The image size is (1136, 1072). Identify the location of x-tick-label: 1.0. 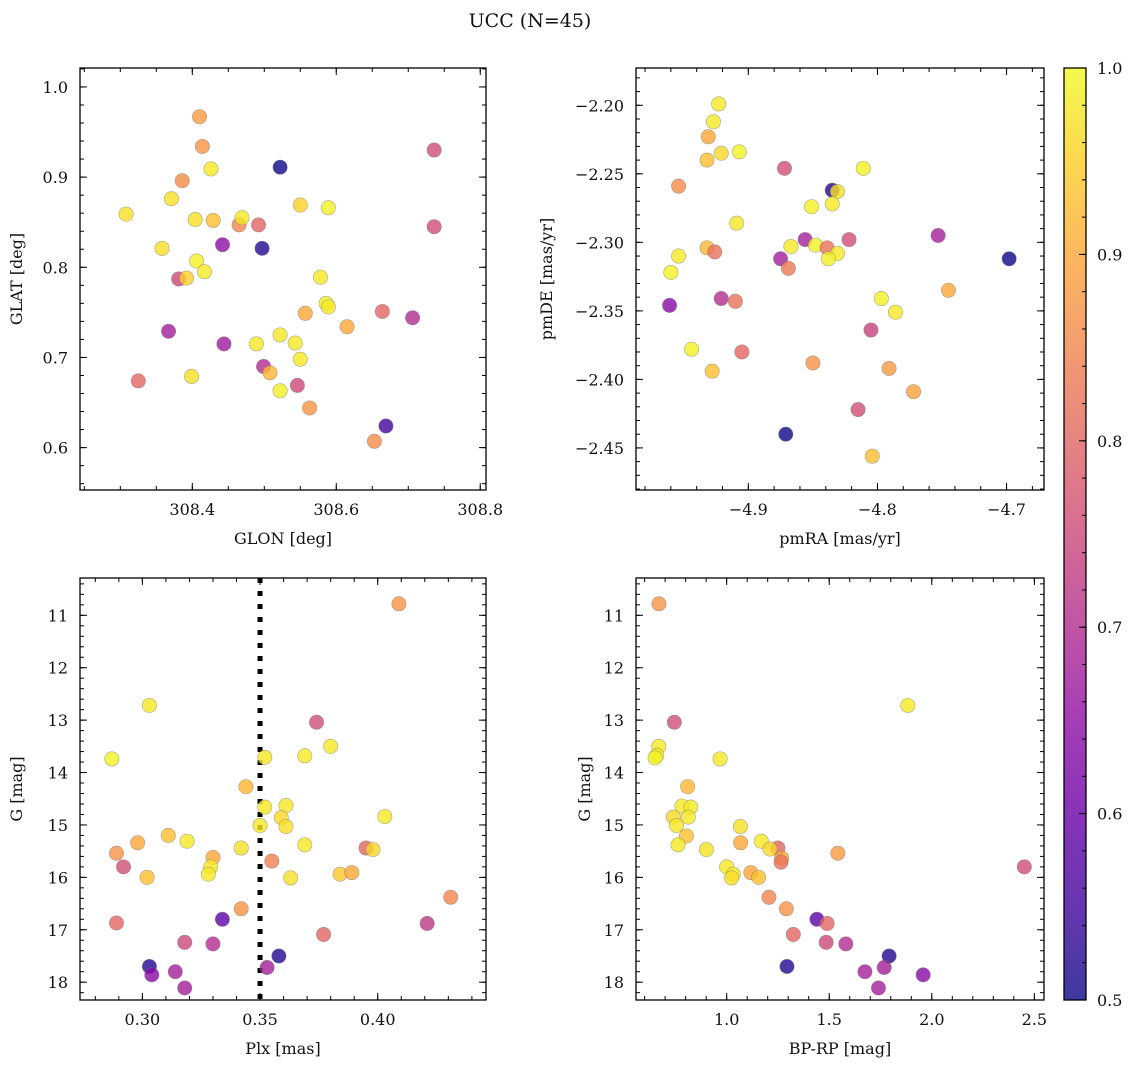
(726, 1019).